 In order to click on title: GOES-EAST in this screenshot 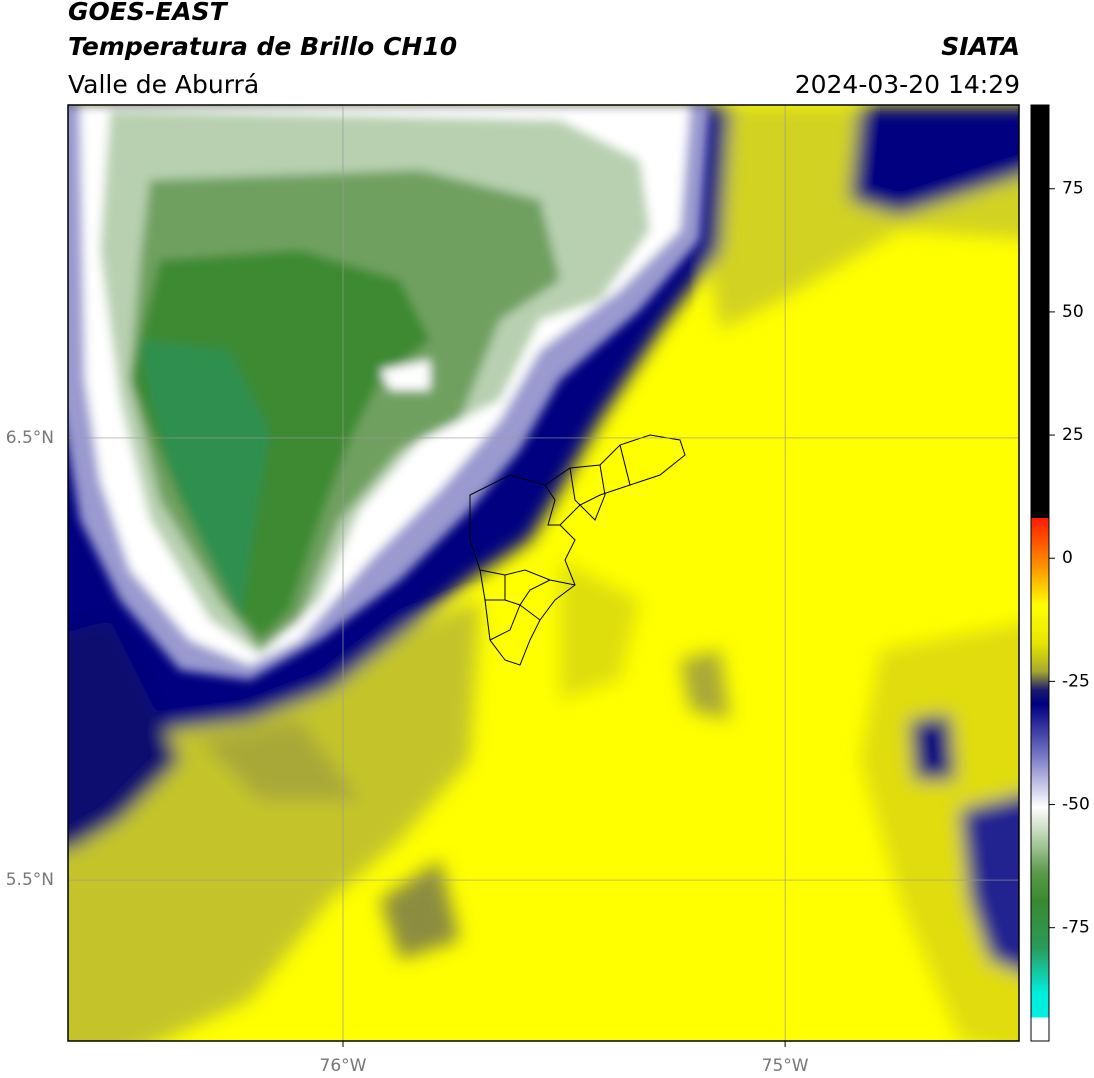, I will do `click(148, 13)`.